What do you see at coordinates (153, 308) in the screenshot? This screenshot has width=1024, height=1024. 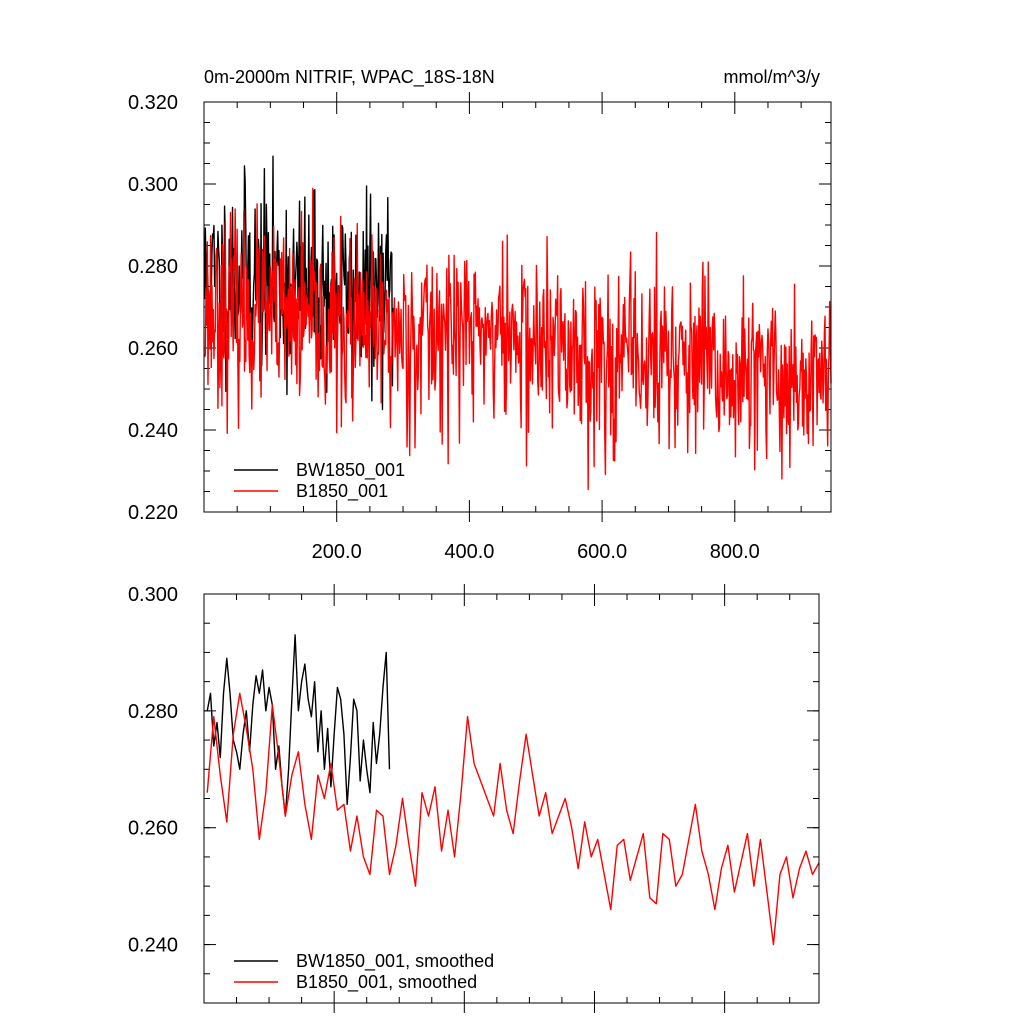 I see `top-y-tick-labels: 0.220 0.240 0.260 0.280 0.300 0.320` at bounding box center [153, 308].